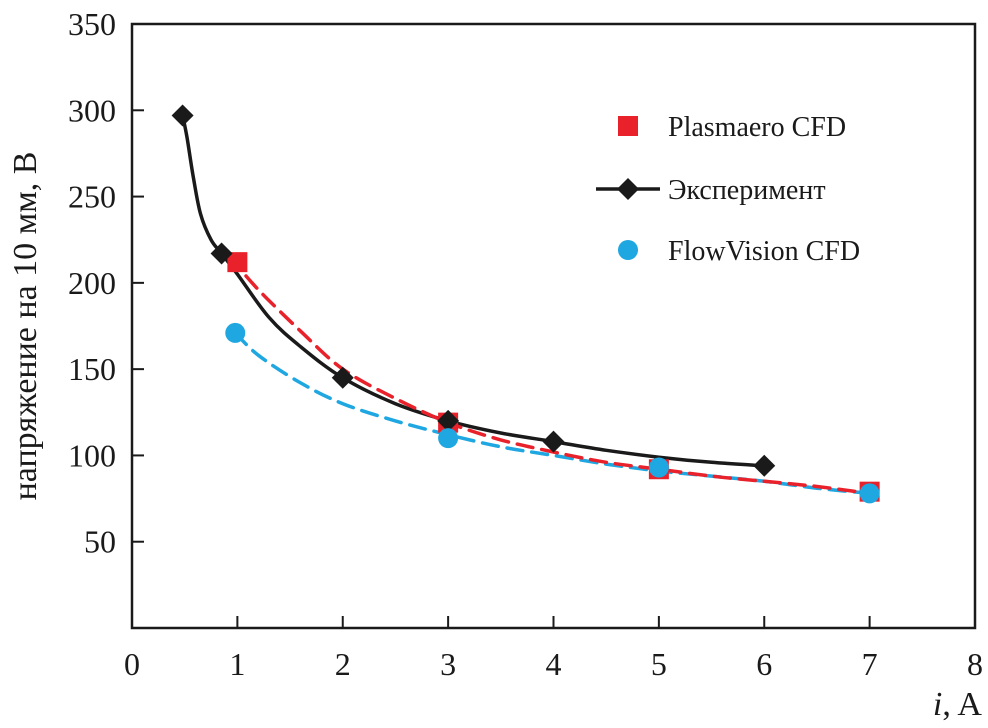  What do you see at coordinates (962, 704) in the screenshot?
I see `x-axis-title-unit: , A` at bounding box center [962, 704].